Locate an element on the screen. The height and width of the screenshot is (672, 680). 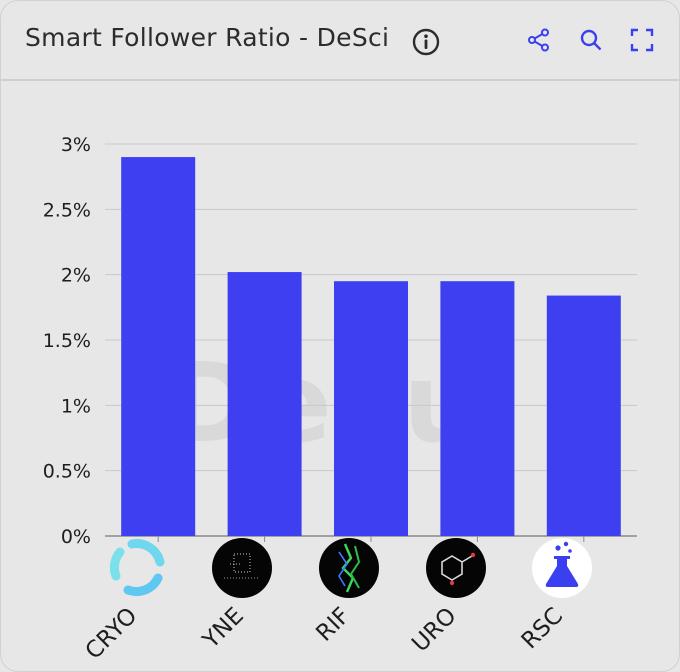
card-header: Smart Follower Ratio - DeSci is located at coordinates (340, 41).